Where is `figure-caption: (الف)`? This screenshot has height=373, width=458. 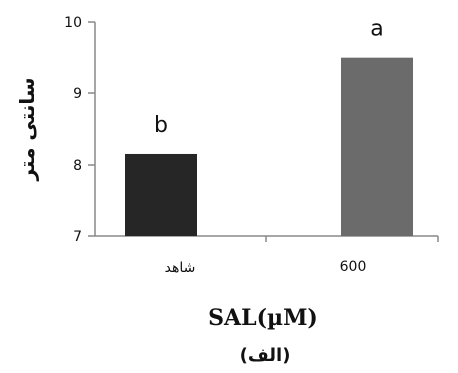 figure-caption: (الف) is located at coordinates (265, 355).